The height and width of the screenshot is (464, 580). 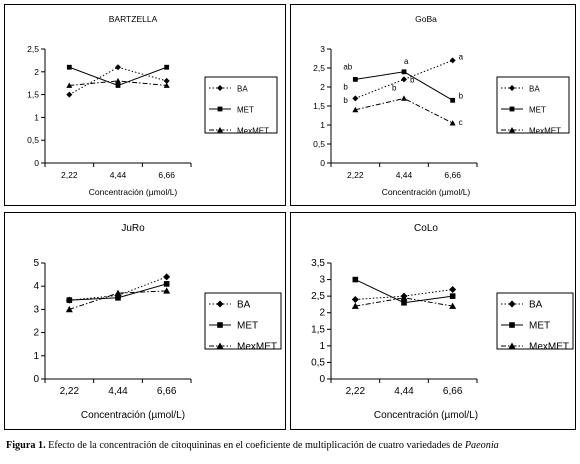 What do you see at coordinates (347, 66) in the screenshot?
I see `significance-letter: ab` at bounding box center [347, 66].